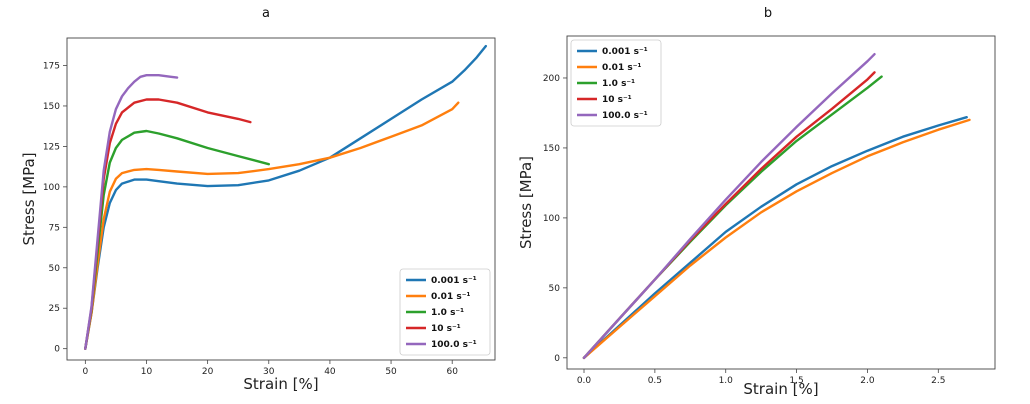  What do you see at coordinates (867, 381) in the screenshot?
I see `x-tick-label: 2.0` at bounding box center [867, 381].